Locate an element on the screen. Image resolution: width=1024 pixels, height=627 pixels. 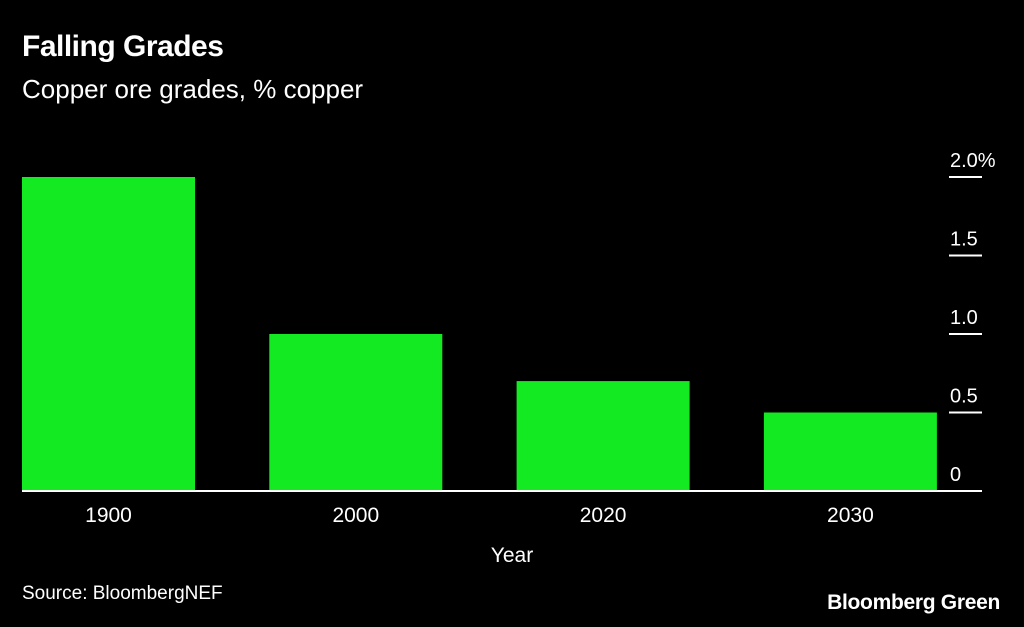
bar-2000 is located at coordinates (356, 412).